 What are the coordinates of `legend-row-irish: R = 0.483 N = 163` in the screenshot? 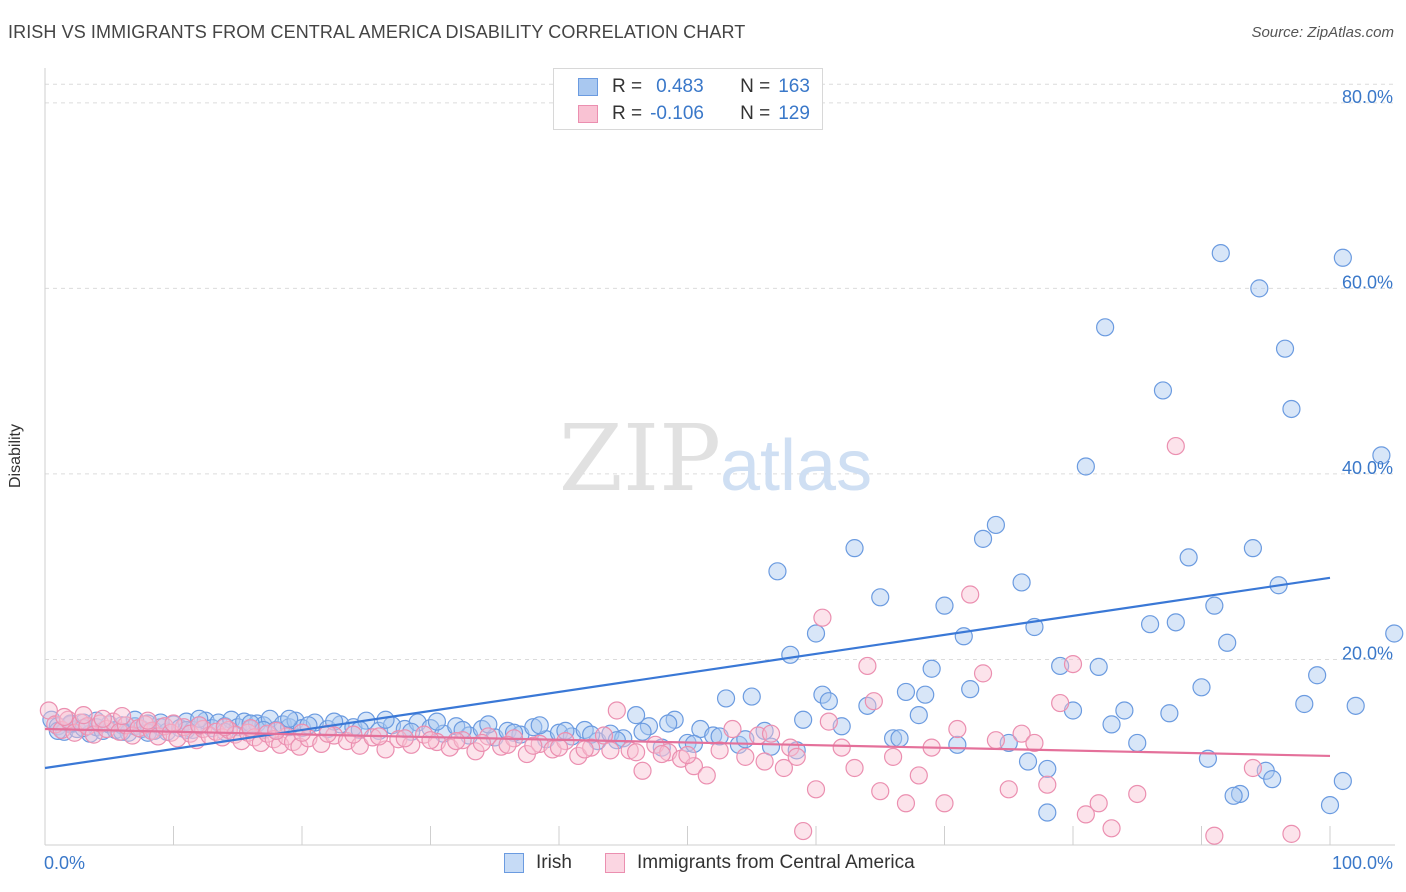 It's located at (694, 87).